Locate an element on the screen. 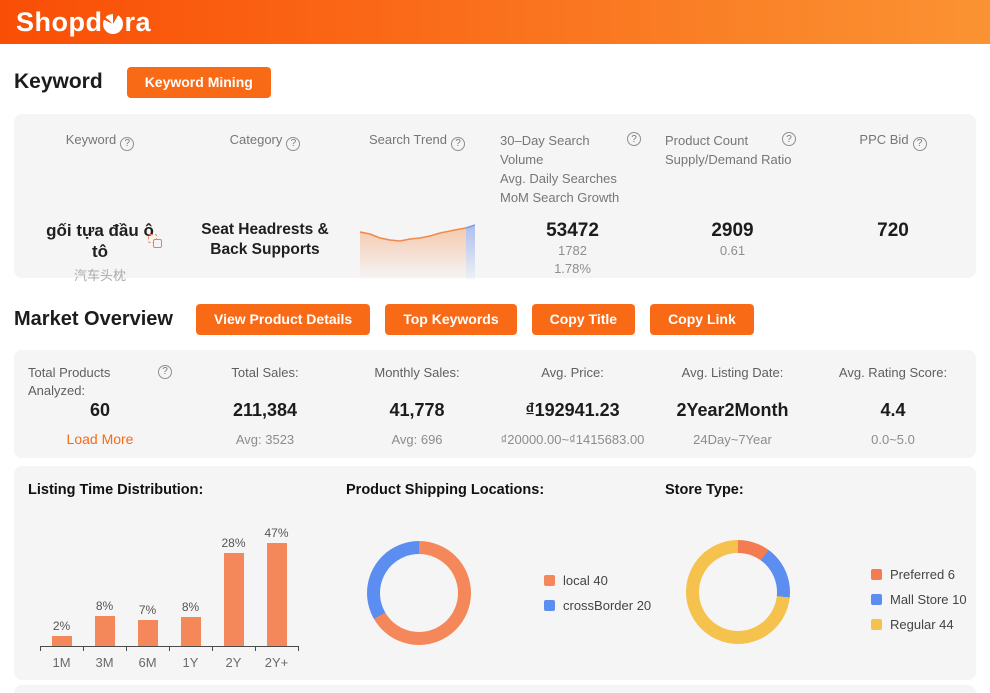 Image resolution: width=990 pixels, height=693 pixels. bar-value-label: 7% is located at coordinates (147, 610).